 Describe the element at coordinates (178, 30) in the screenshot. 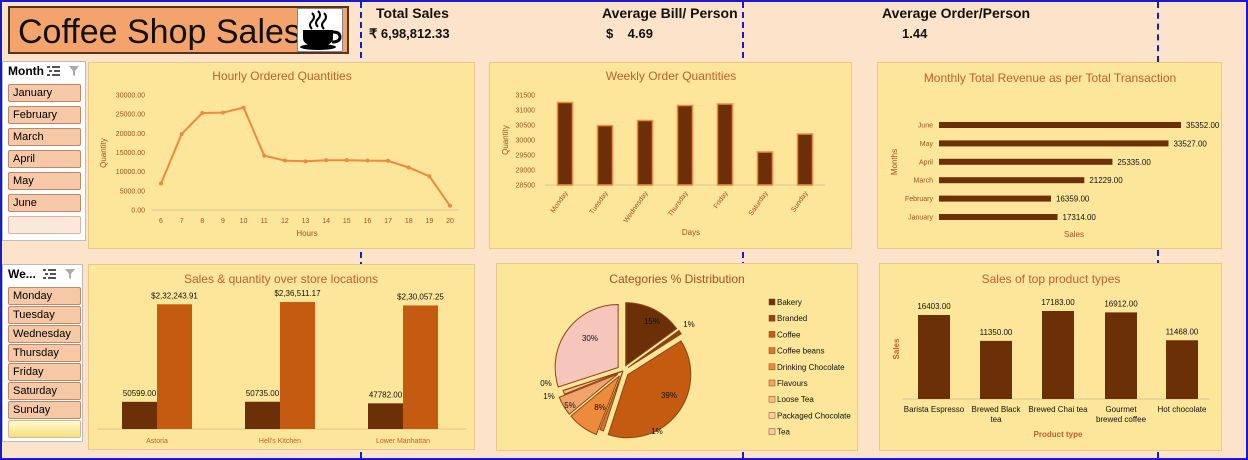

I see `title-banner: Coffee Shop Sales` at that location.